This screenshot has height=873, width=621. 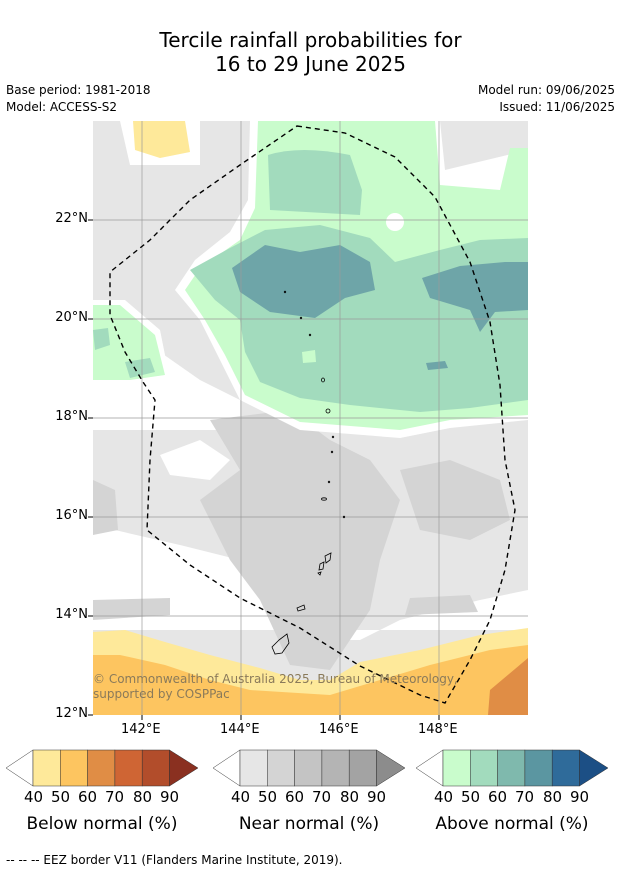 I want to click on colorbar-below, so click(x=102, y=768).